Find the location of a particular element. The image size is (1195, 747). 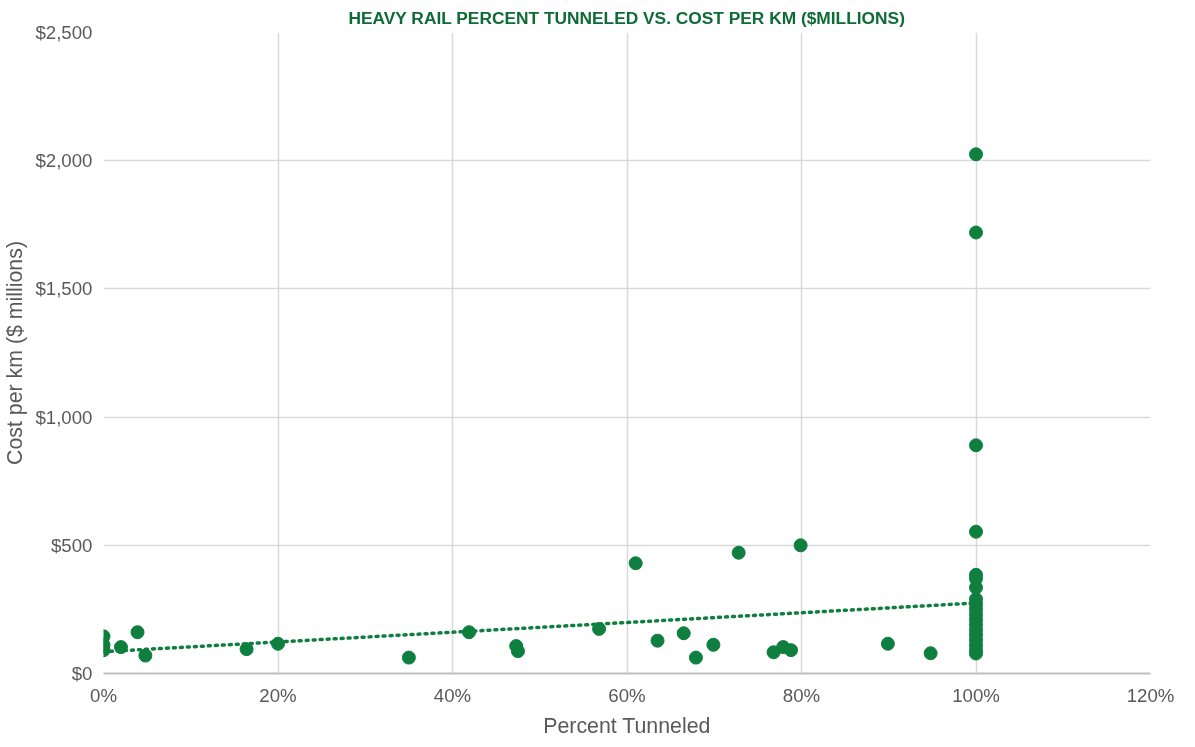

x-tick-label: 0% is located at coordinates (103, 695).